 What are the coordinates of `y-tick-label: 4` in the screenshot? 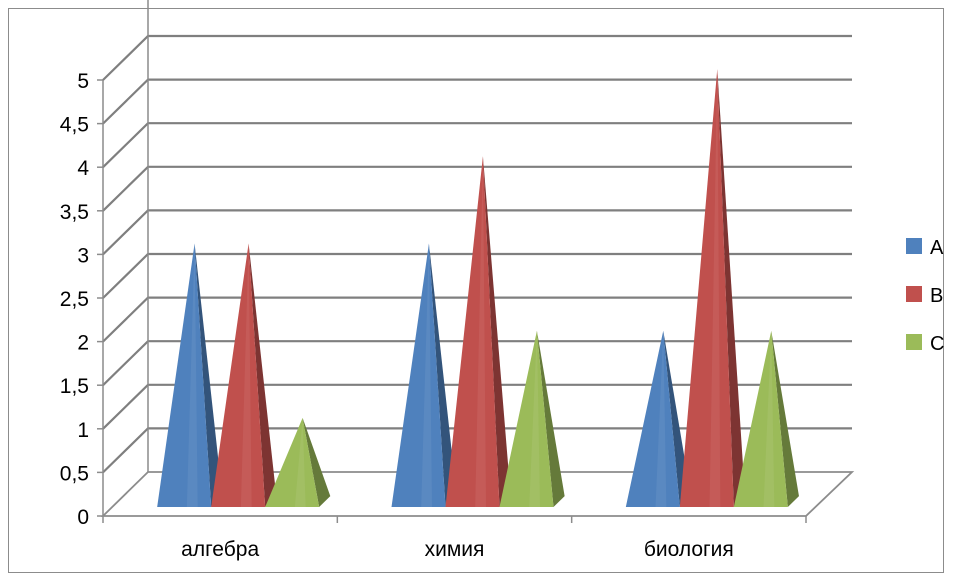 It's located at (83, 168).